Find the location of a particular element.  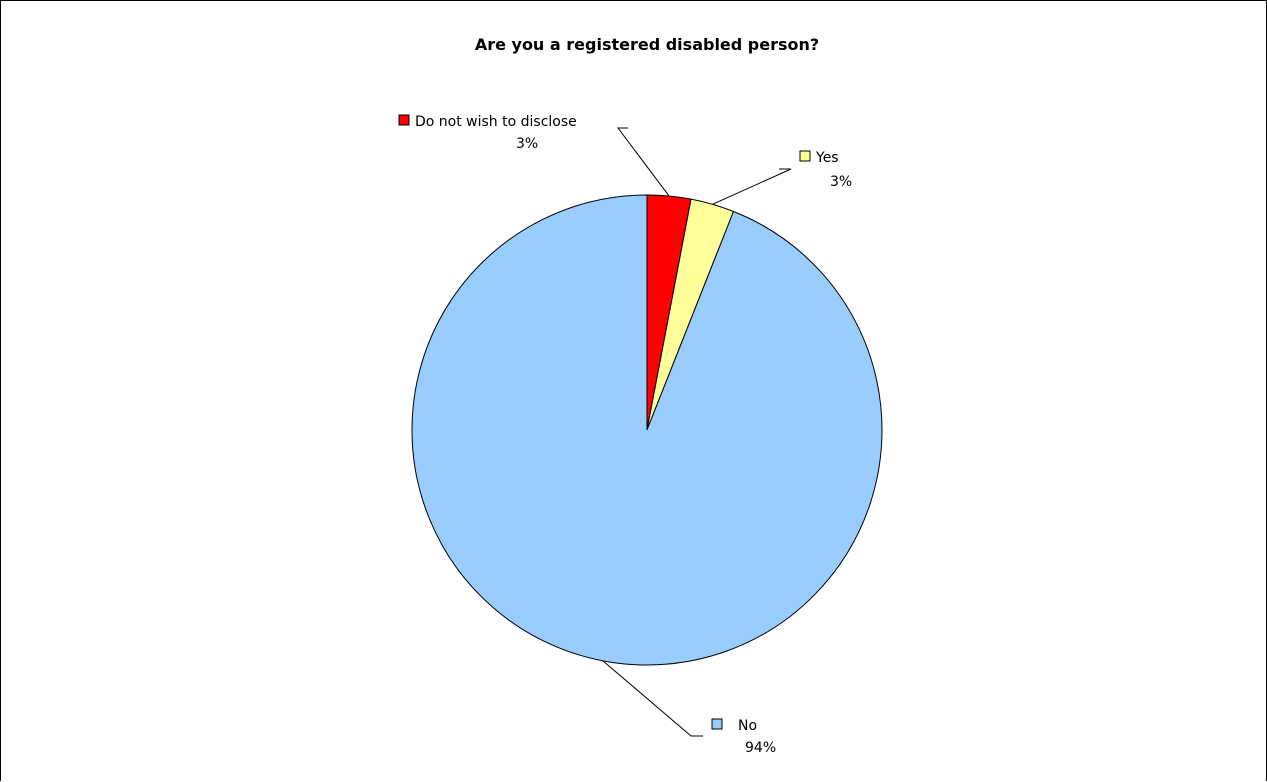

data-label-name: No is located at coordinates (747, 726).